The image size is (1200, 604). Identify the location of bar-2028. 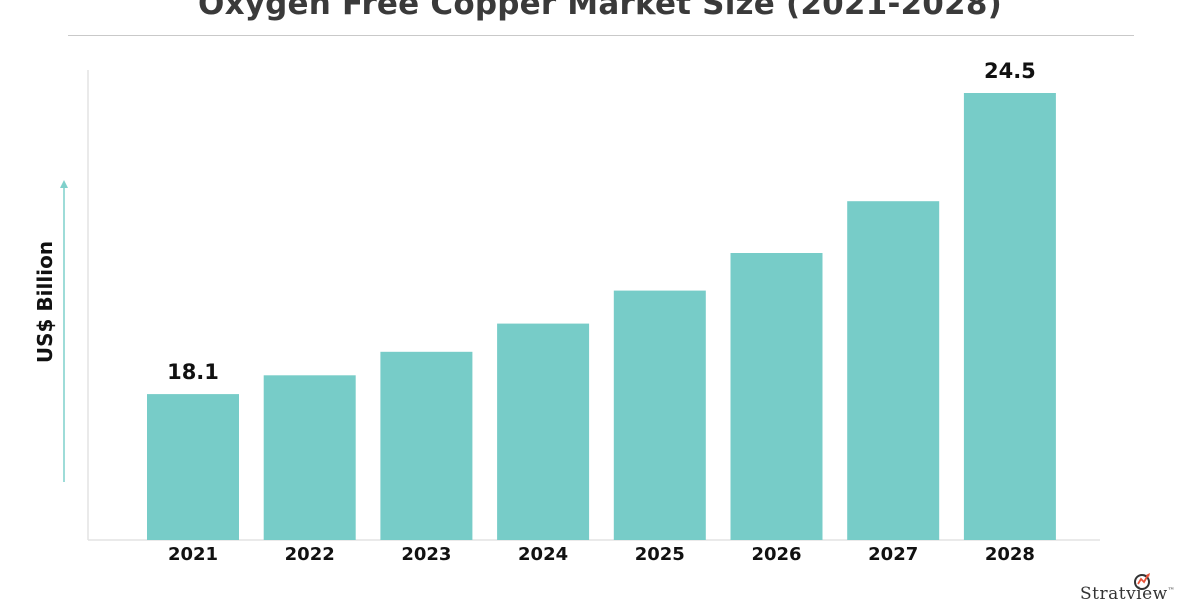
(1009, 316).